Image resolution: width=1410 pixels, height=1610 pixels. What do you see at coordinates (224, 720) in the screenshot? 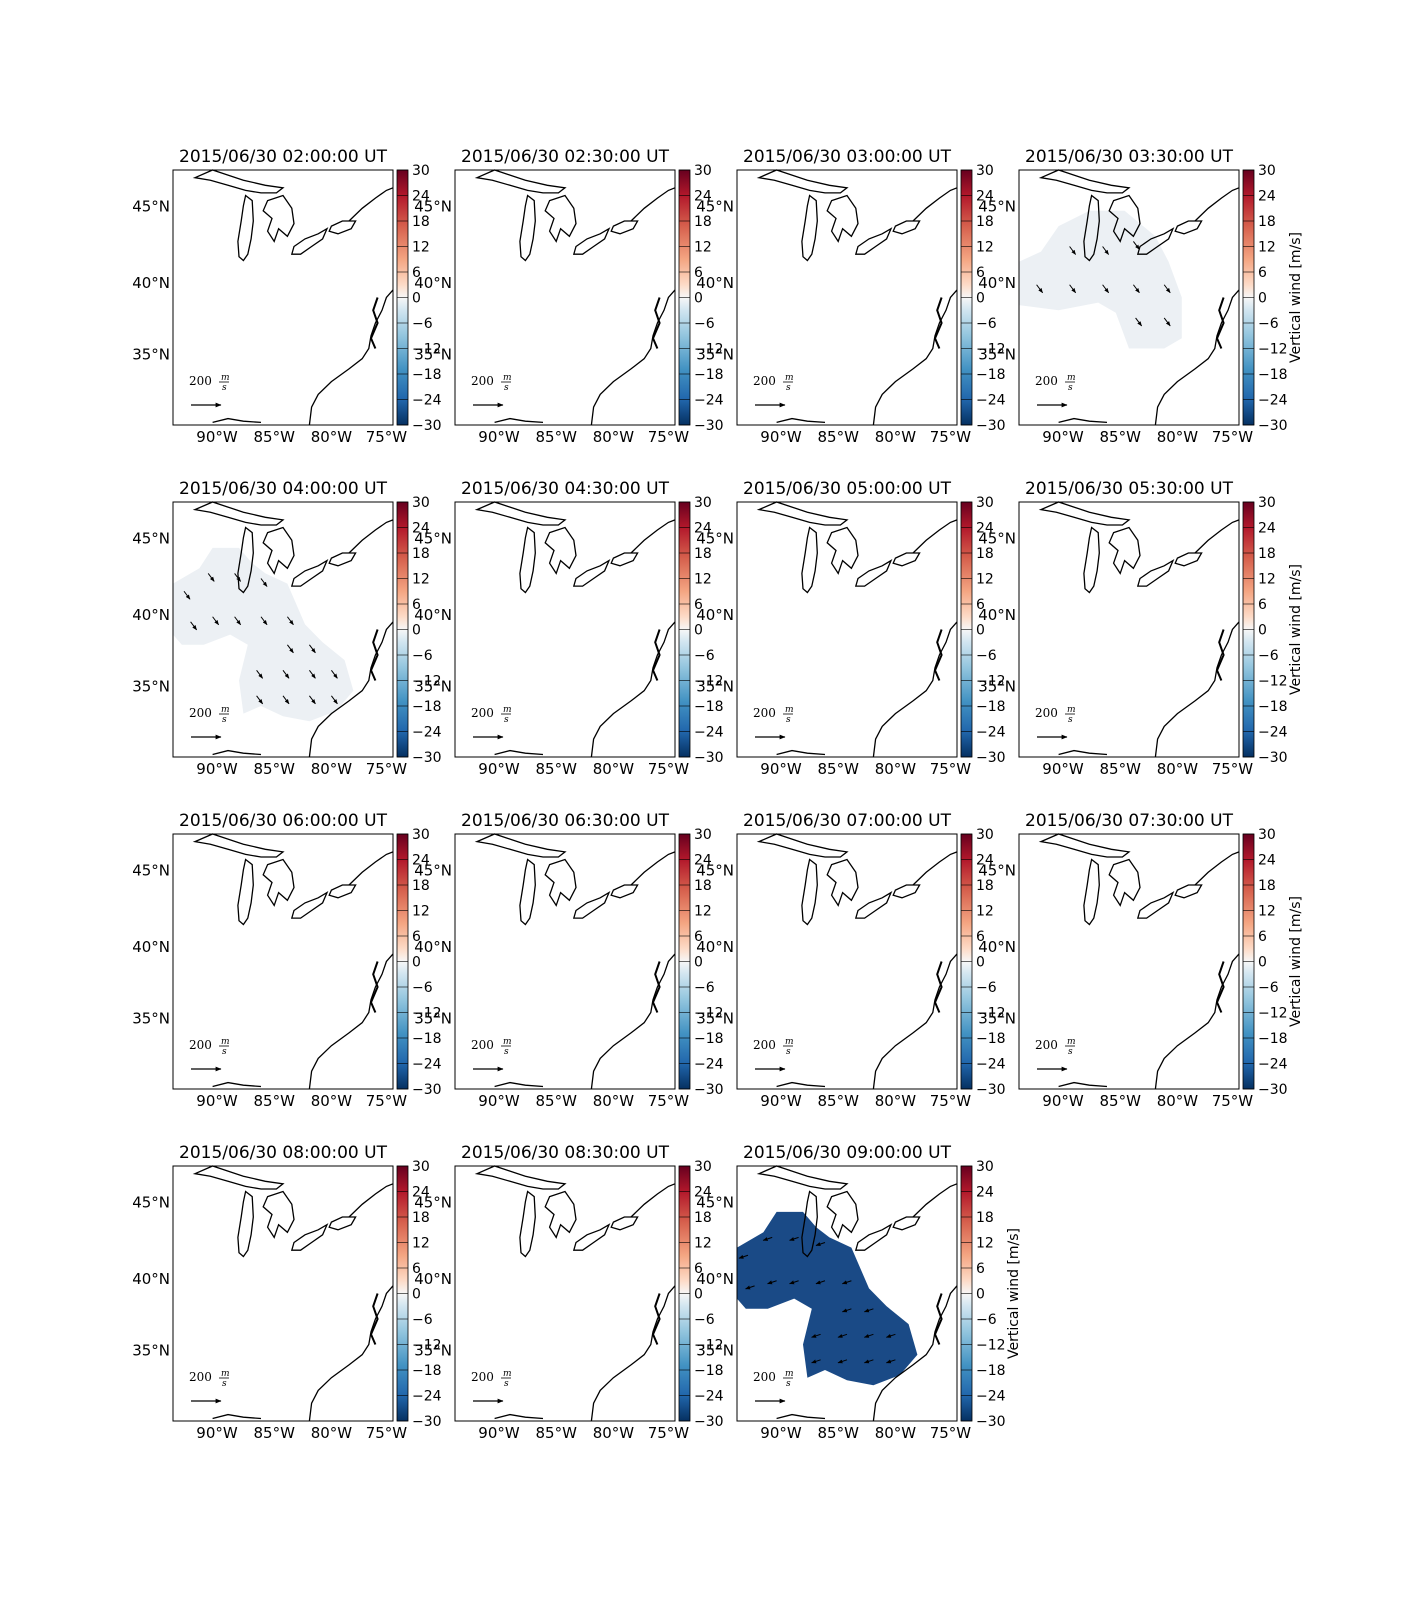
I see `scale-unit-den: s` at bounding box center [224, 720].